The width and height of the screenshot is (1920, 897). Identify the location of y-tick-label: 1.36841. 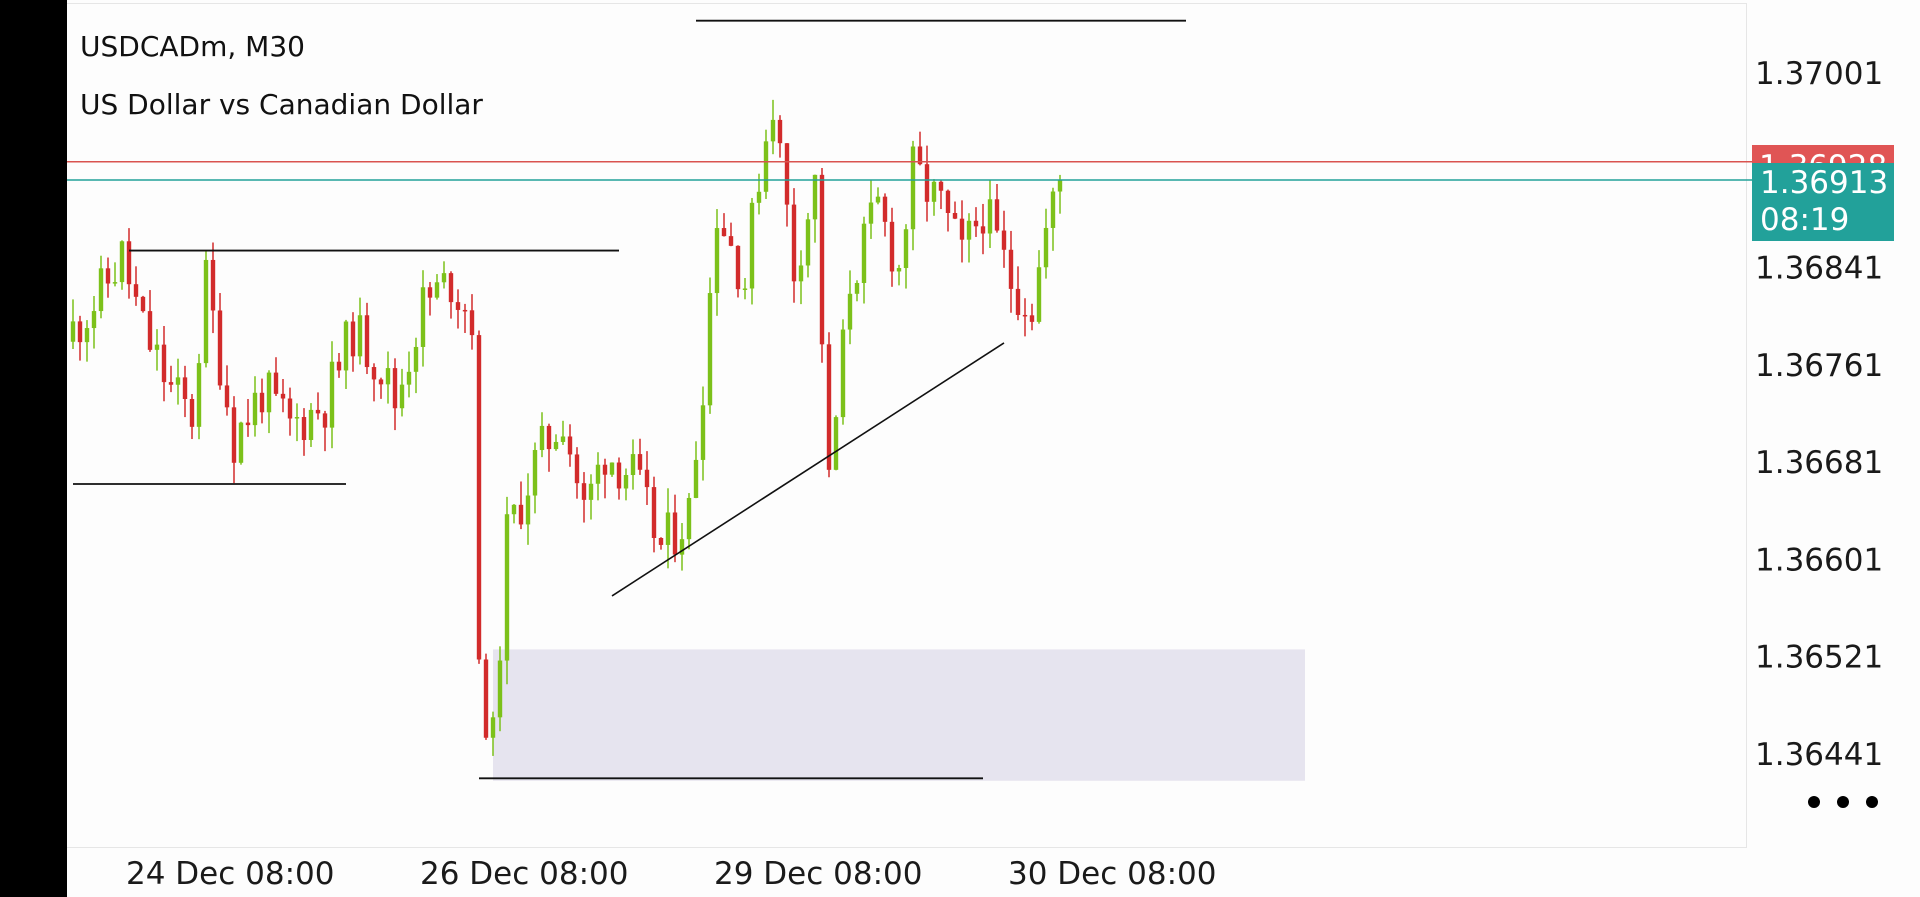
(1819, 269).